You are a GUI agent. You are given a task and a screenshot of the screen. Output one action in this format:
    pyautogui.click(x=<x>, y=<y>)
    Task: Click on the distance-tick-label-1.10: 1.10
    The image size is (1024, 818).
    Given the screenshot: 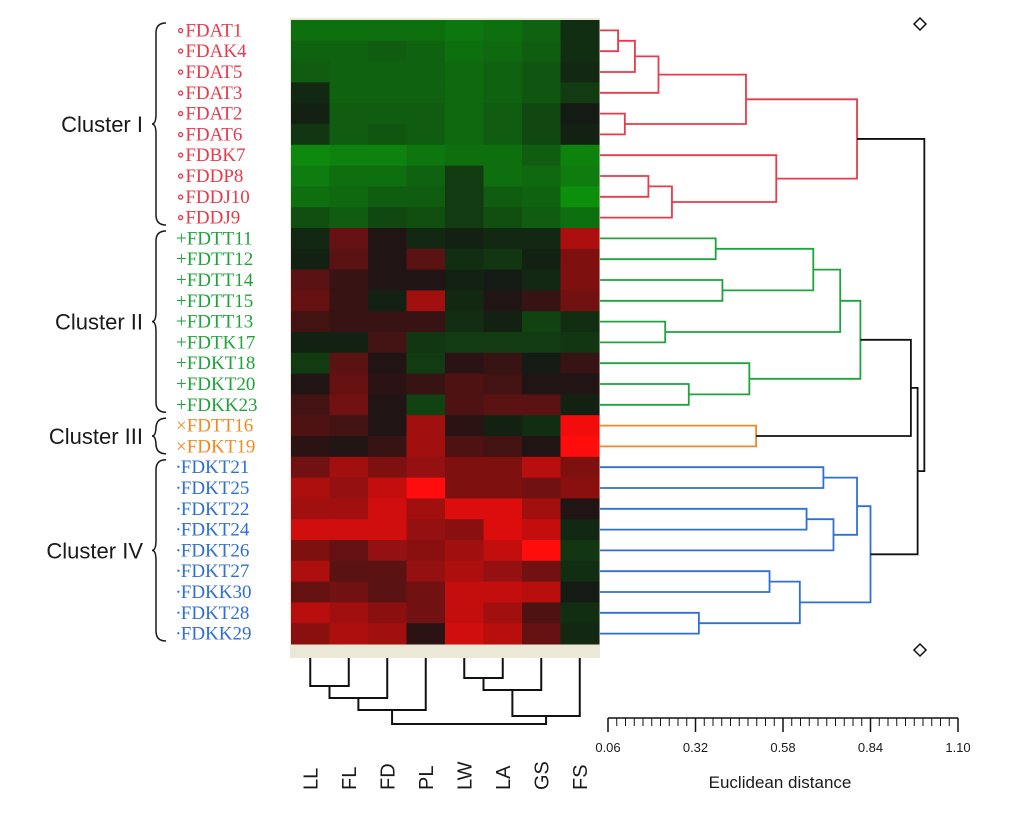 What is the action you would take?
    pyautogui.click(x=957, y=747)
    